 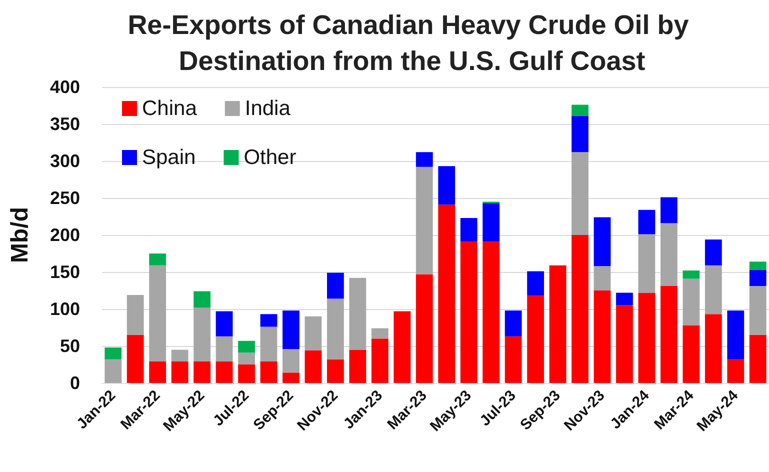 I want to click on y-tick-label: 300, so click(x=65, y=161).